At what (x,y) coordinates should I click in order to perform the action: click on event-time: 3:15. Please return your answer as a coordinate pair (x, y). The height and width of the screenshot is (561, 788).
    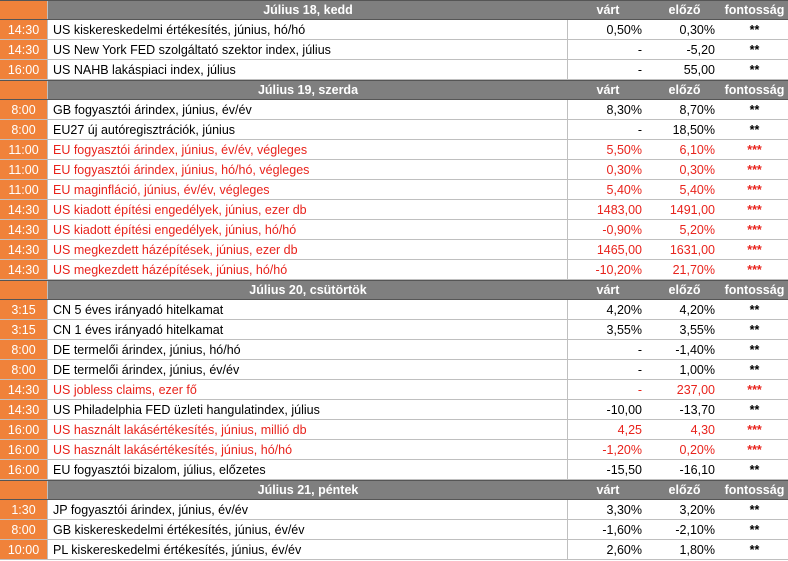
    Looking at the image, I should click on (24, 309).